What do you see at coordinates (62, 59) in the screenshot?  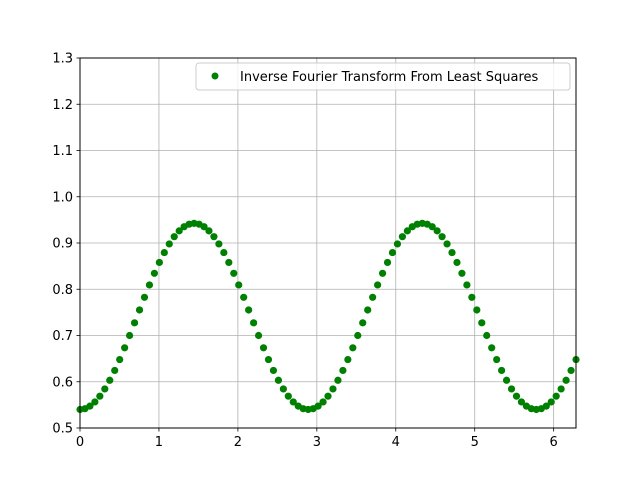 I see `y-tick-label: 1.3` at bounding box center [62, 59].